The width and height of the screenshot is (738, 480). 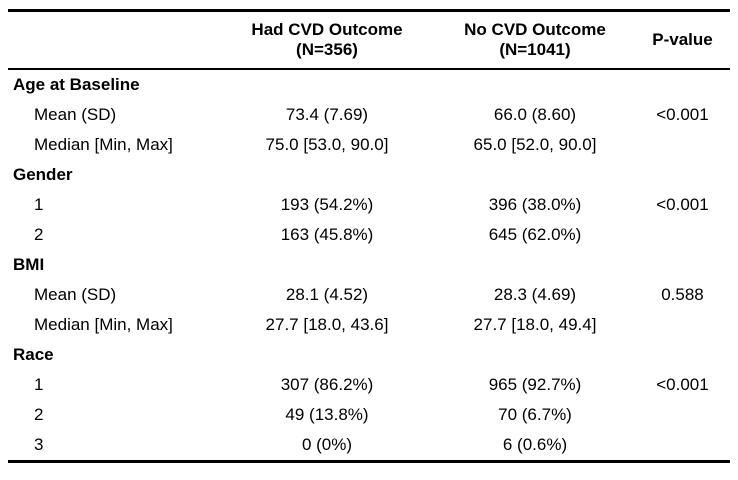 What do you see at coordinates (327, 414) in the screenshot?
I see `had-cvd-value: 49 (13.8%)` at bounding box center [327, 414].